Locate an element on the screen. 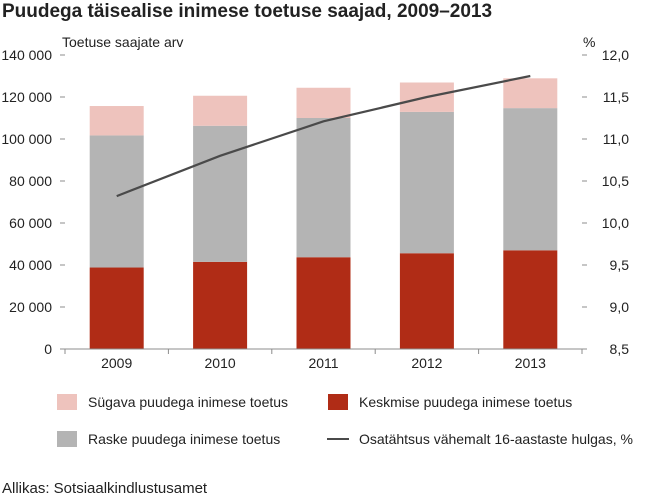 Image resolution: width=647 pixels, height=500 pixels. bar-sugava-2009 is located at coordinates (116, 121).